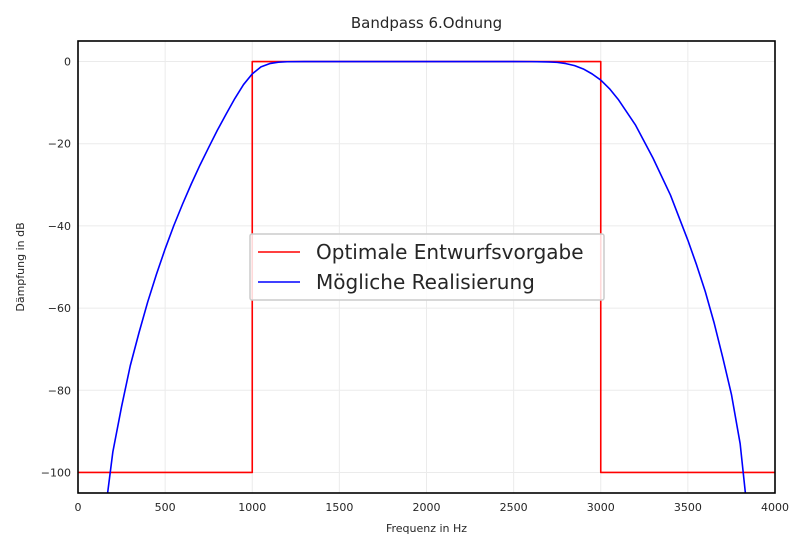 The height and width of the screenshot is (551, 806). Describe the element at coordinates (56, 472) in the screenshot. I see `y-tick-label: −100` at that location.